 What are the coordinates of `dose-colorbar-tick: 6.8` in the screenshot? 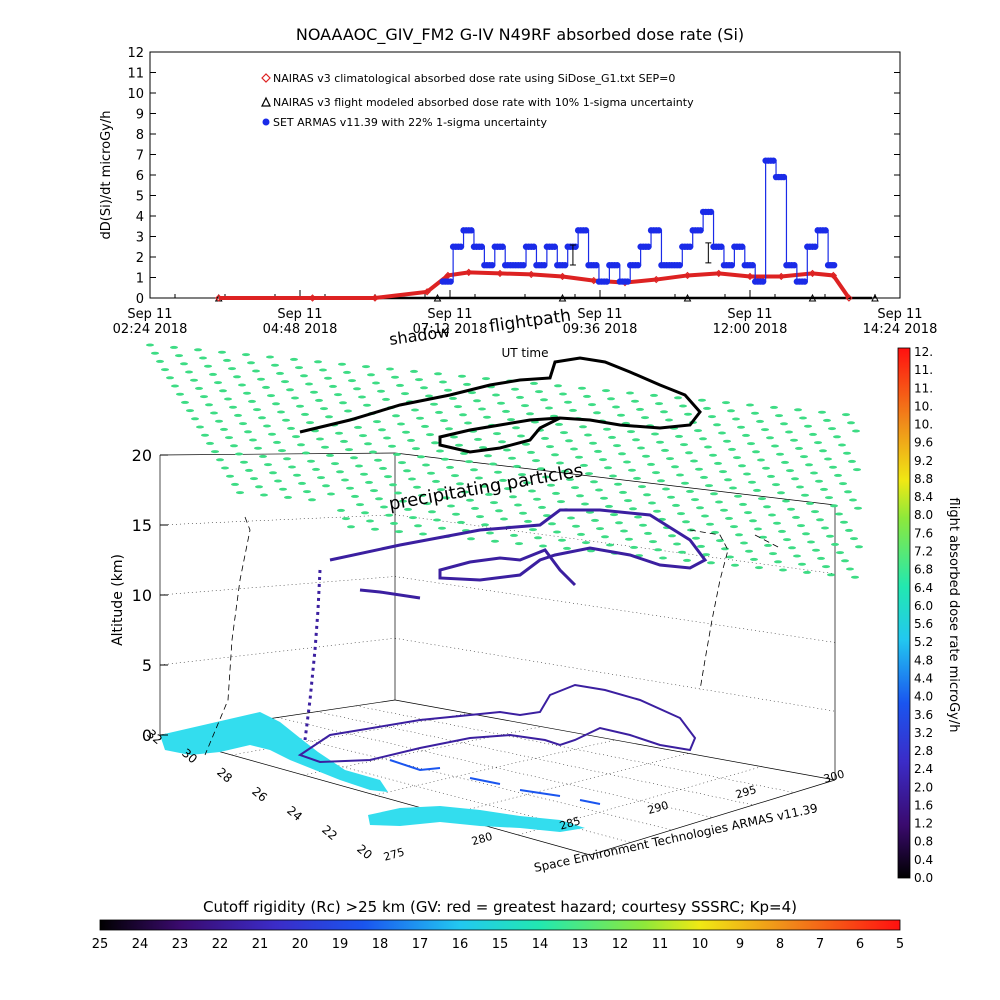 It's located at (923, 570).